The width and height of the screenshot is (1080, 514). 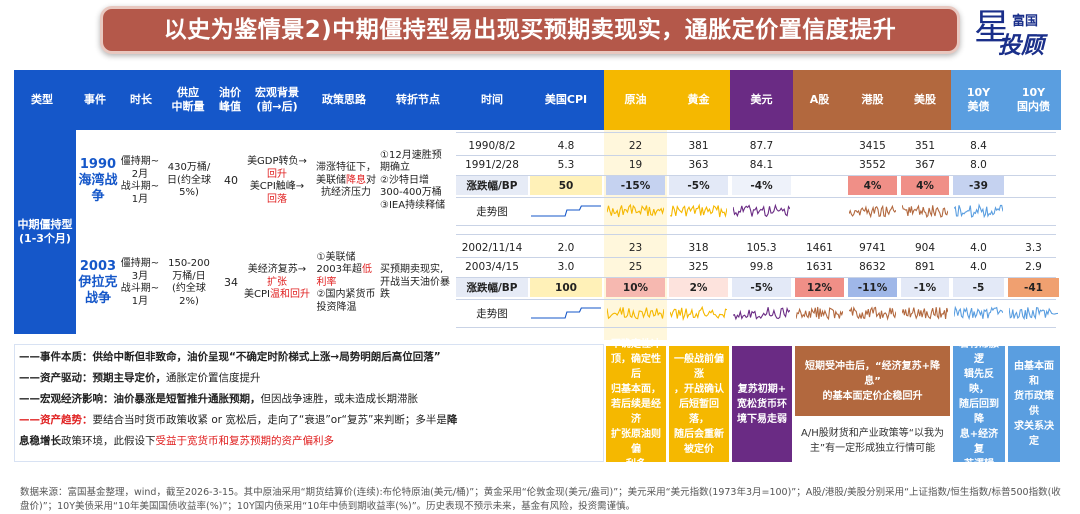 I want to click on sparkline-usd, so click(x=761, y=313).